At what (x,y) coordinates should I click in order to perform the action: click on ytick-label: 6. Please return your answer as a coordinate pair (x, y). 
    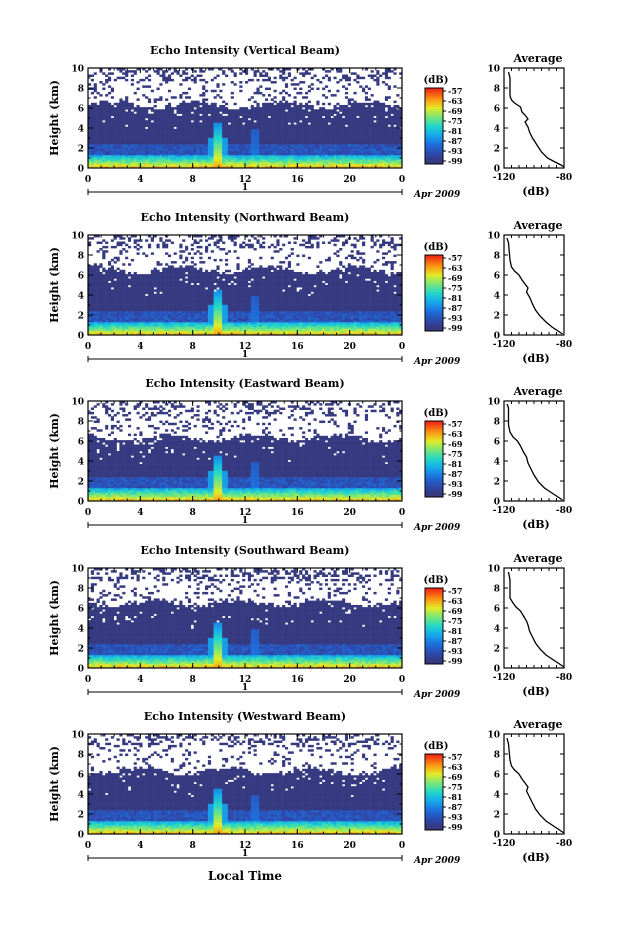
    Looking at the image, I should click on (81, 110).